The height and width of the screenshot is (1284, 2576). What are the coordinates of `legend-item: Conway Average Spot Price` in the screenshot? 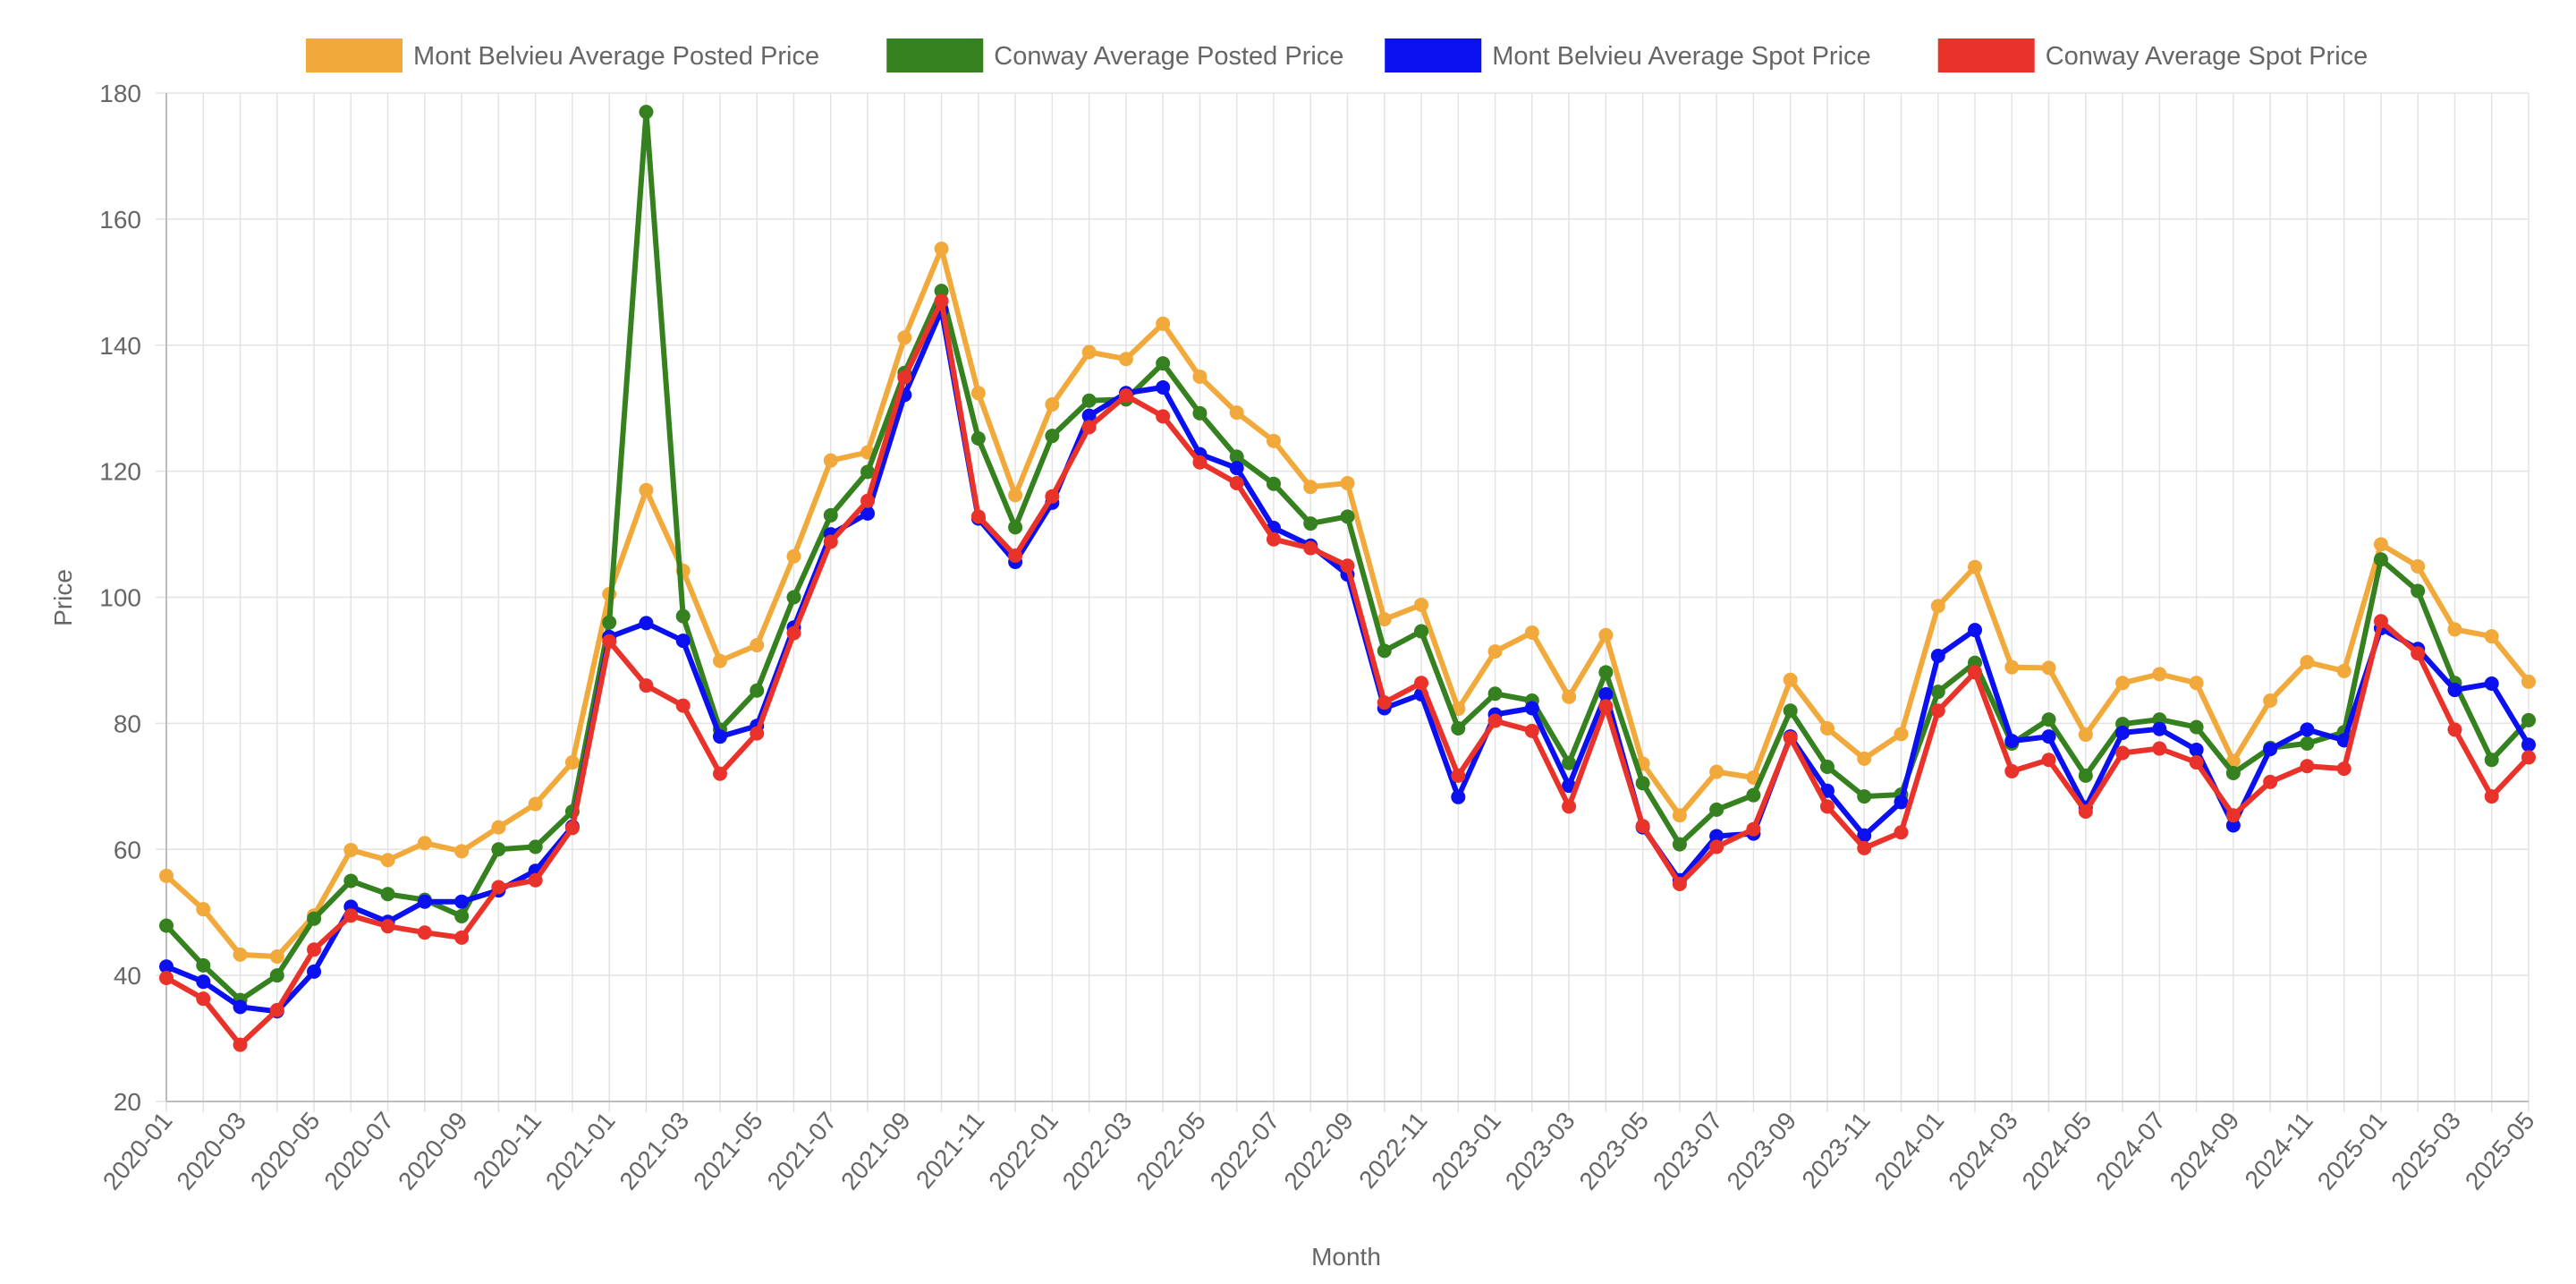 It's located at (2152, 55).